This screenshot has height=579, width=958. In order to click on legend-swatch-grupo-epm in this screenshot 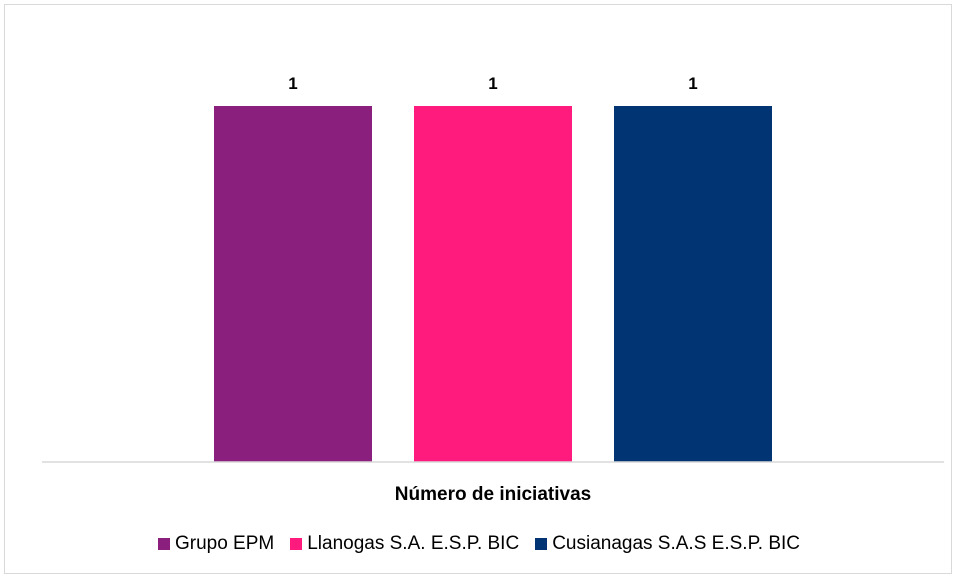, I will do `click(163, 544)`.